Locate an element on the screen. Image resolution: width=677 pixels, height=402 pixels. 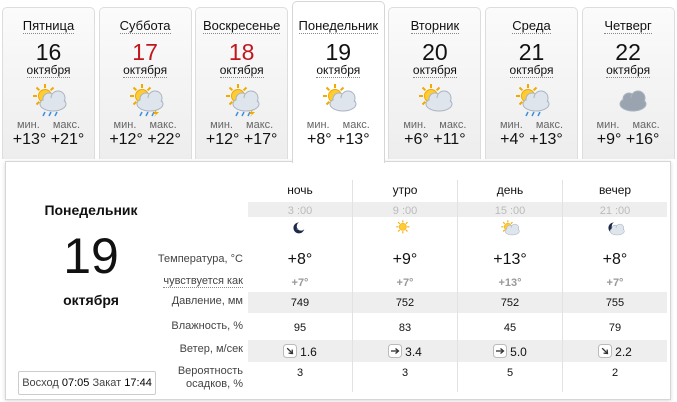
wind-cell: 1.6 is located at coordinates (300, 351).